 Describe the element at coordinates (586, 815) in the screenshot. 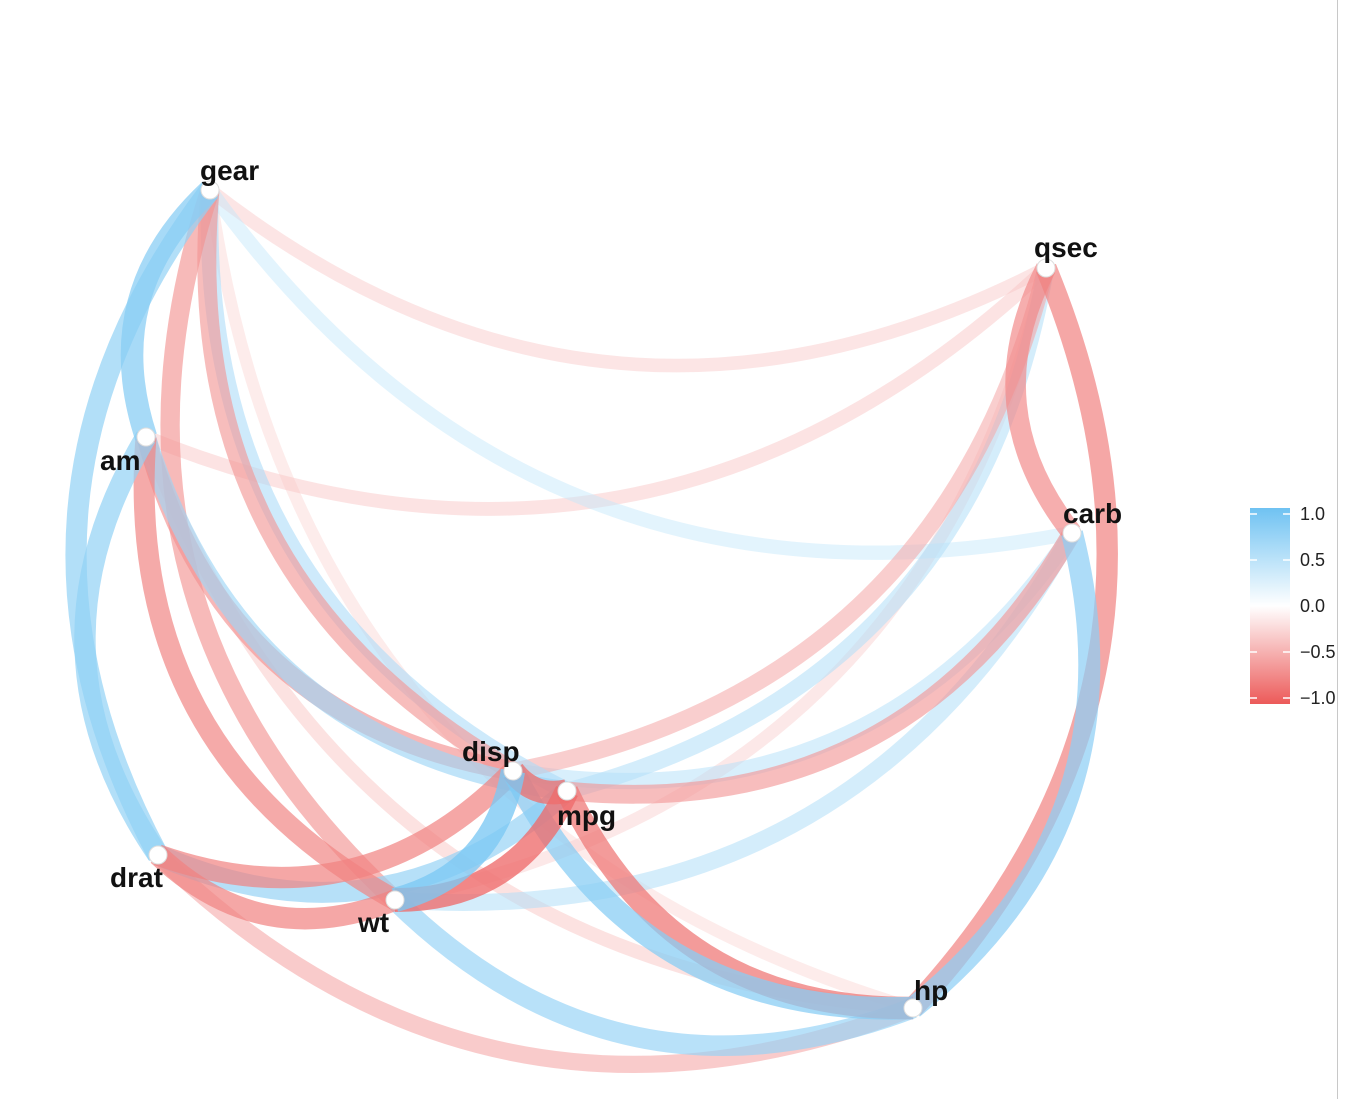

I see `node-label-mpg: mpg` at that location.